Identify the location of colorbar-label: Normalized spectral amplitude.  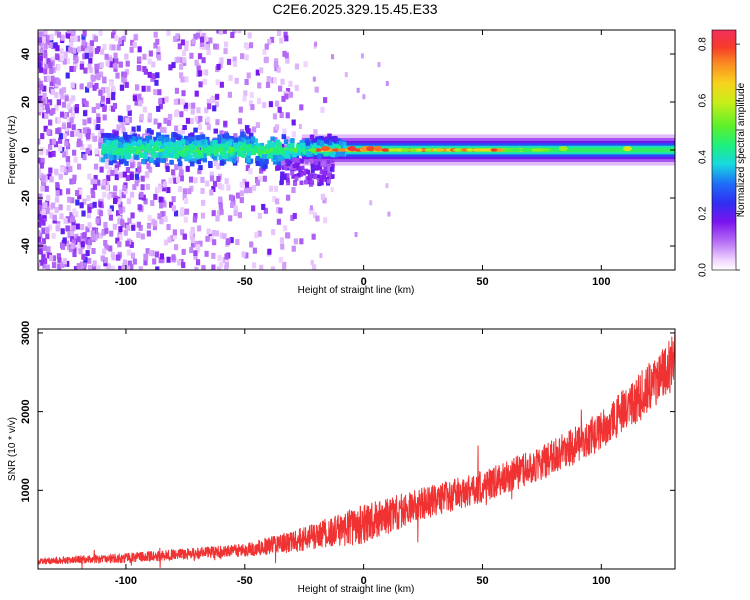
(741, 149).